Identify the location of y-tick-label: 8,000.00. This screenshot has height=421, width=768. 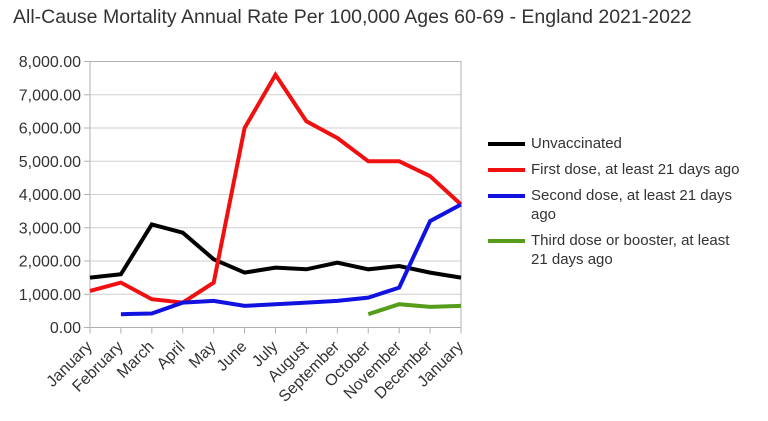
(50, 62).